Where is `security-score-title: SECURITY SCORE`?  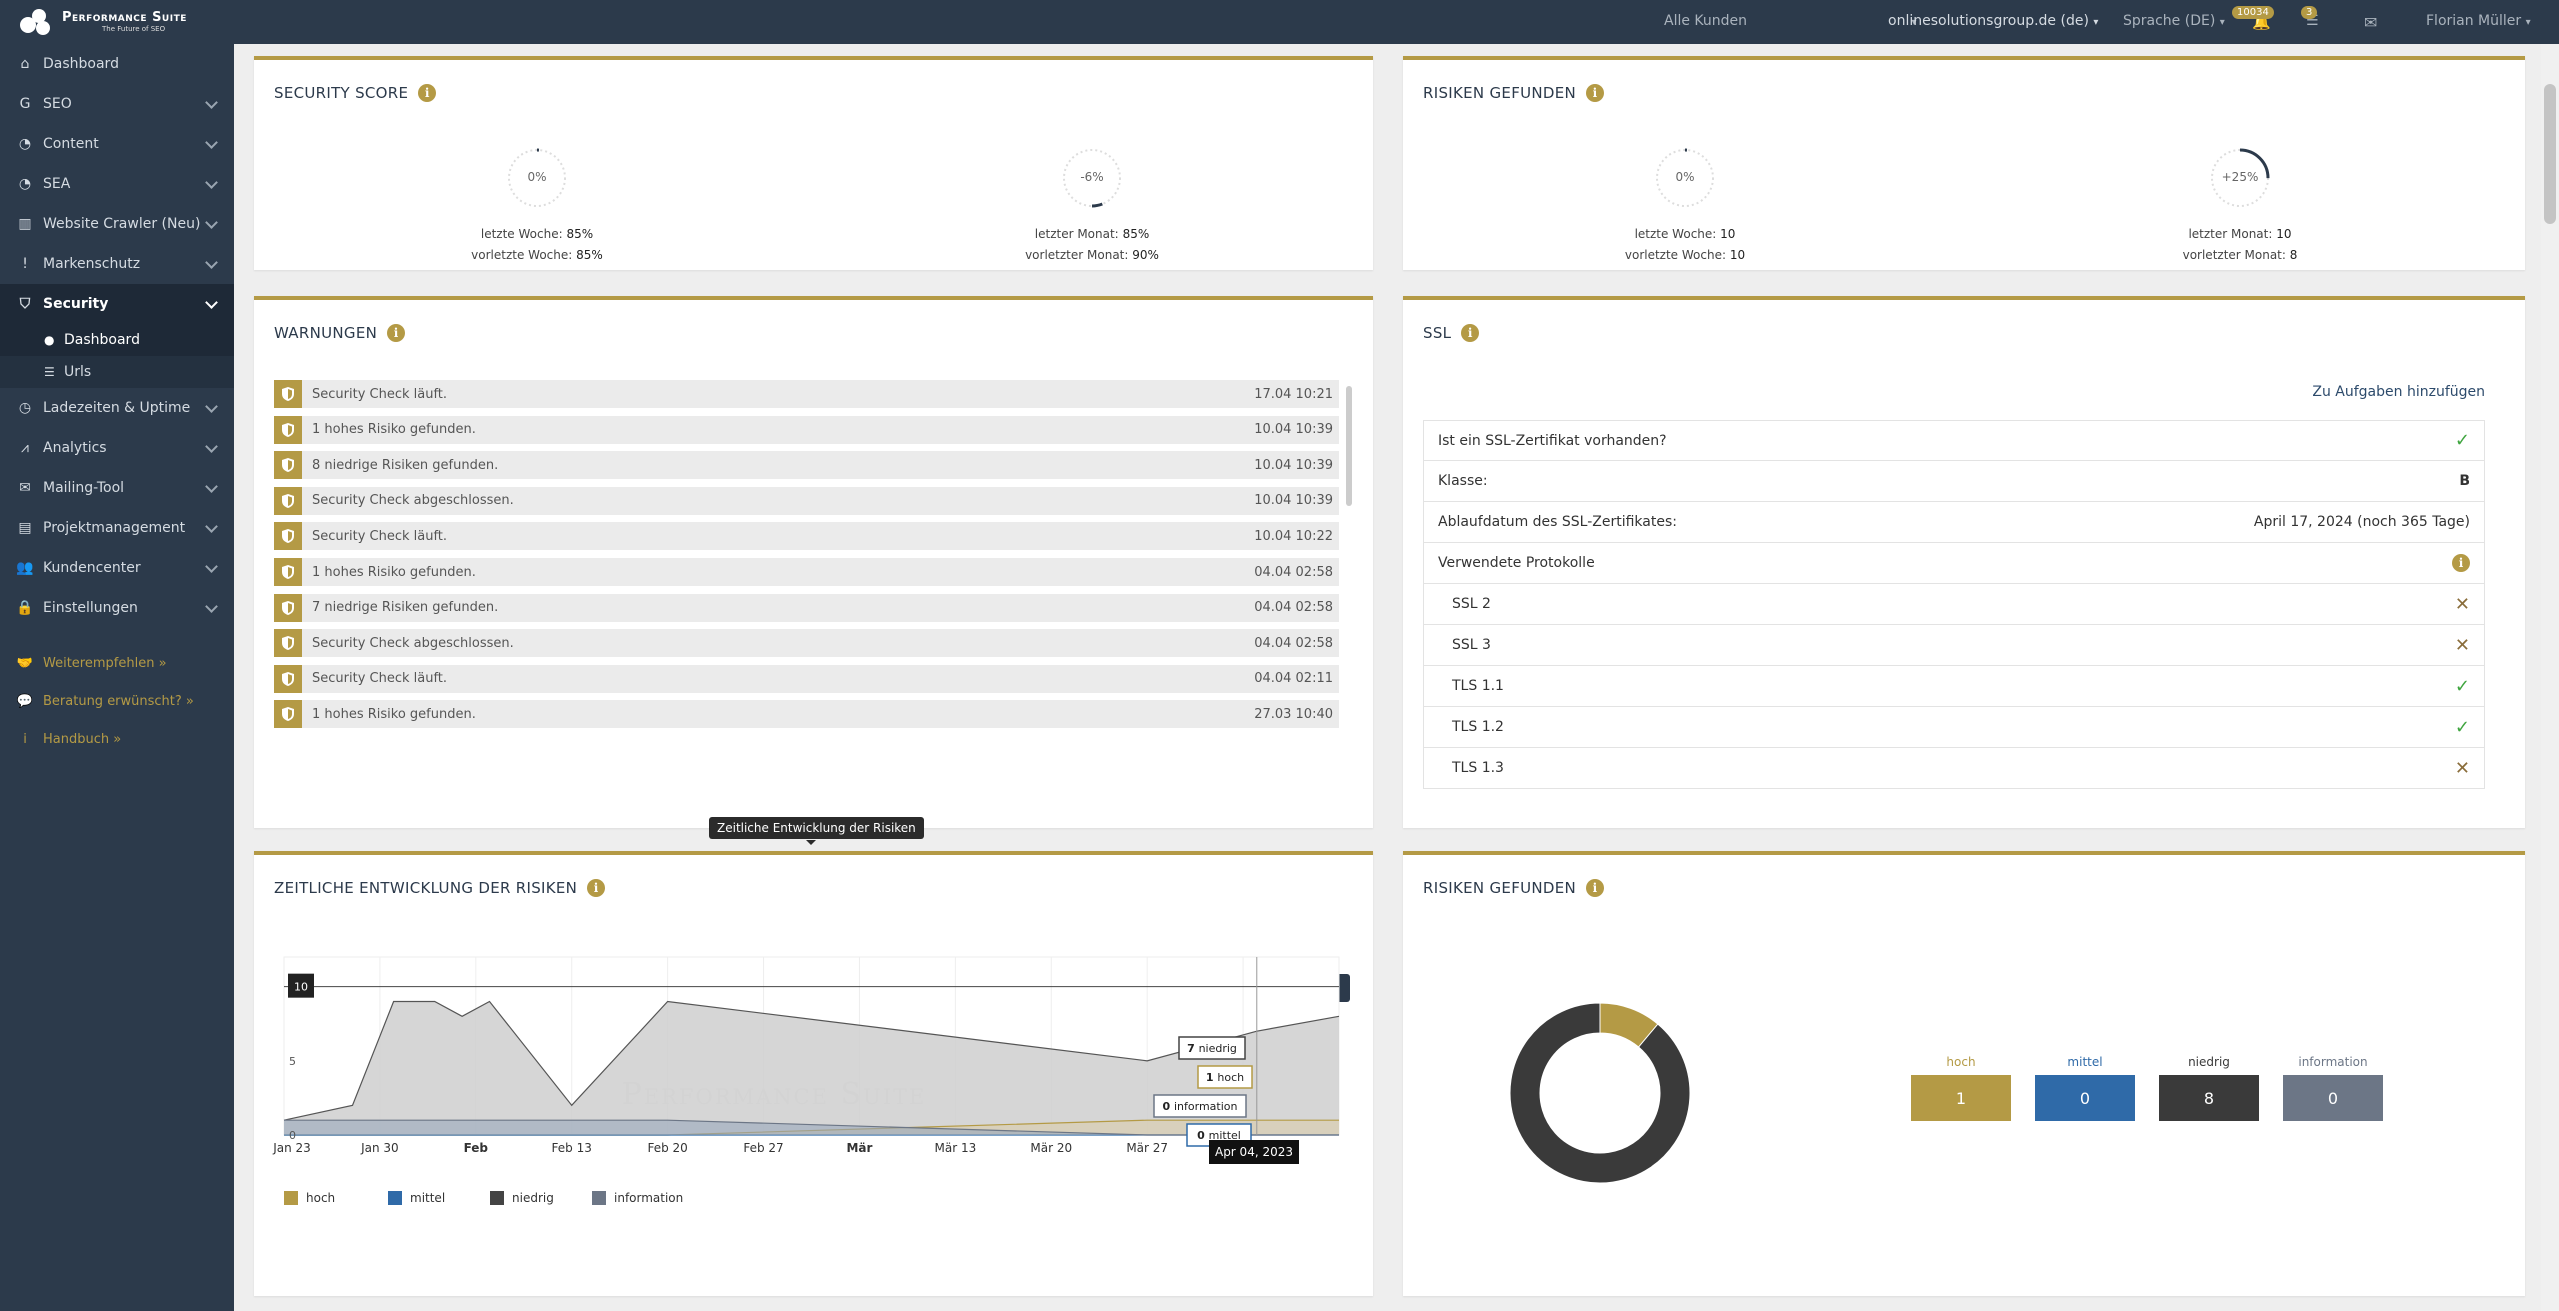 security-score-title: SECURITY SCORE is located at coordinates (341, 93).